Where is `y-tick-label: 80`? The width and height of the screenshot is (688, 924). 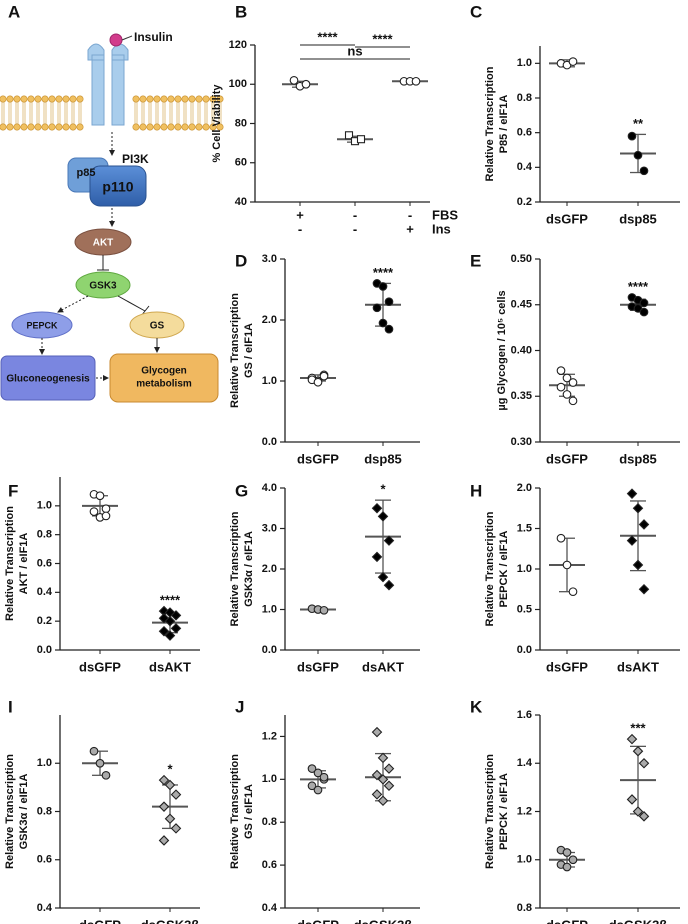
y-tick-label: 80 is located at coordinates (241, 123).